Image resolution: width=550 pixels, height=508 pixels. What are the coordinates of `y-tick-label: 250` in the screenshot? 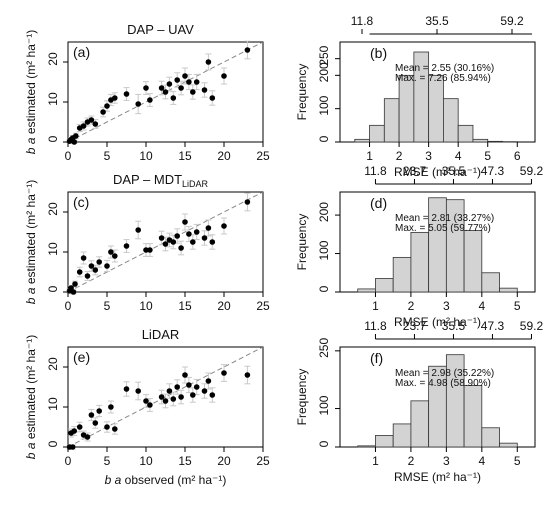 It's located at (324, 348).